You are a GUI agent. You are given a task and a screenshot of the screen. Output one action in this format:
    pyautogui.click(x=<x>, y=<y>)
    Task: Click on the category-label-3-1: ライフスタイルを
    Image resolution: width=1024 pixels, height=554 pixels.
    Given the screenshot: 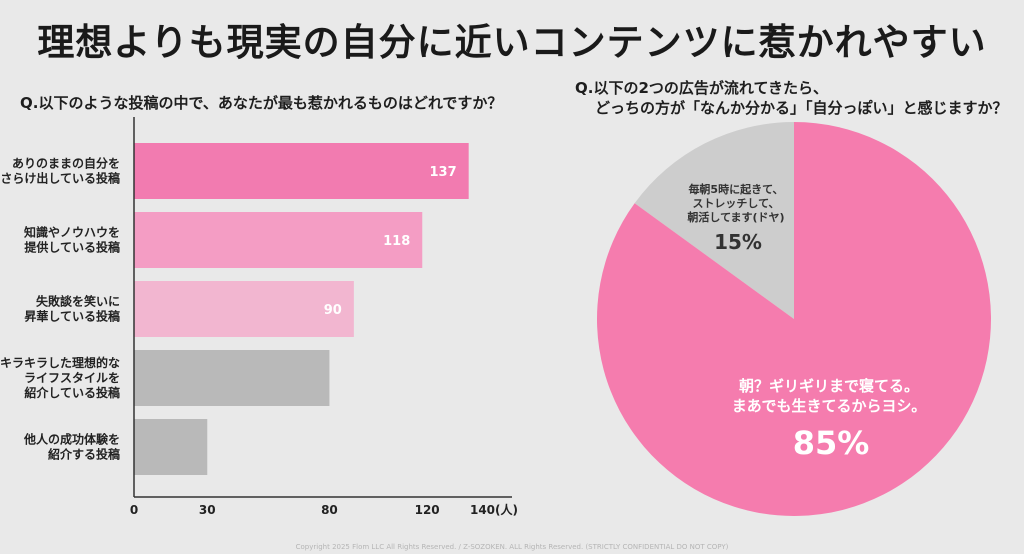 What is the action you would take?
    pyautogui.click(x=72, y=378)
    